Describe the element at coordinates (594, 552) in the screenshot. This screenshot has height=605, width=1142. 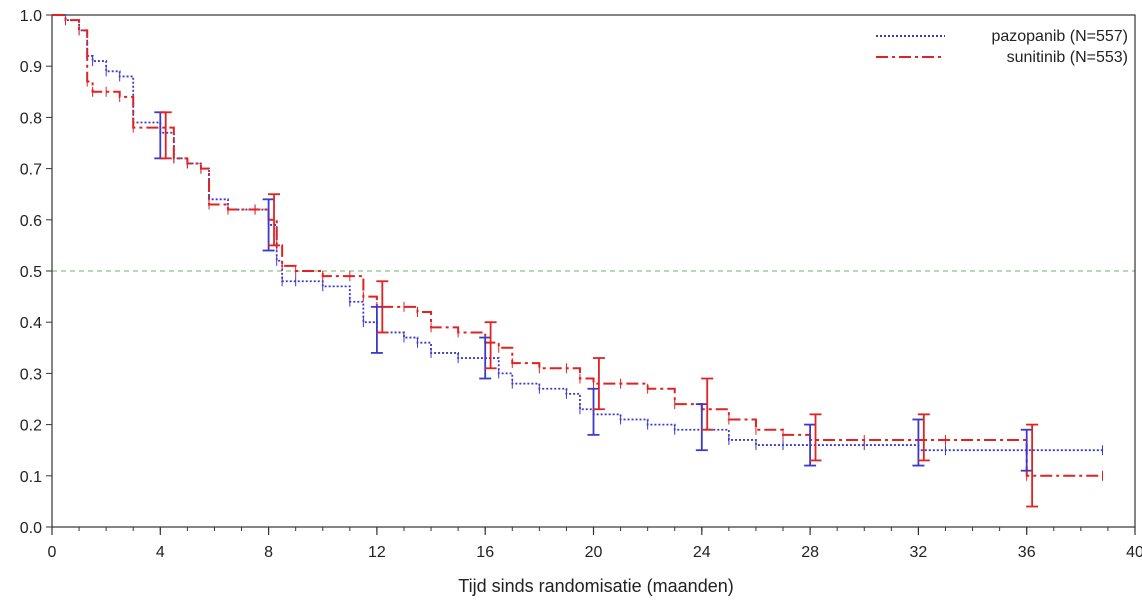
I see `x-tick-label: 20` at that location.